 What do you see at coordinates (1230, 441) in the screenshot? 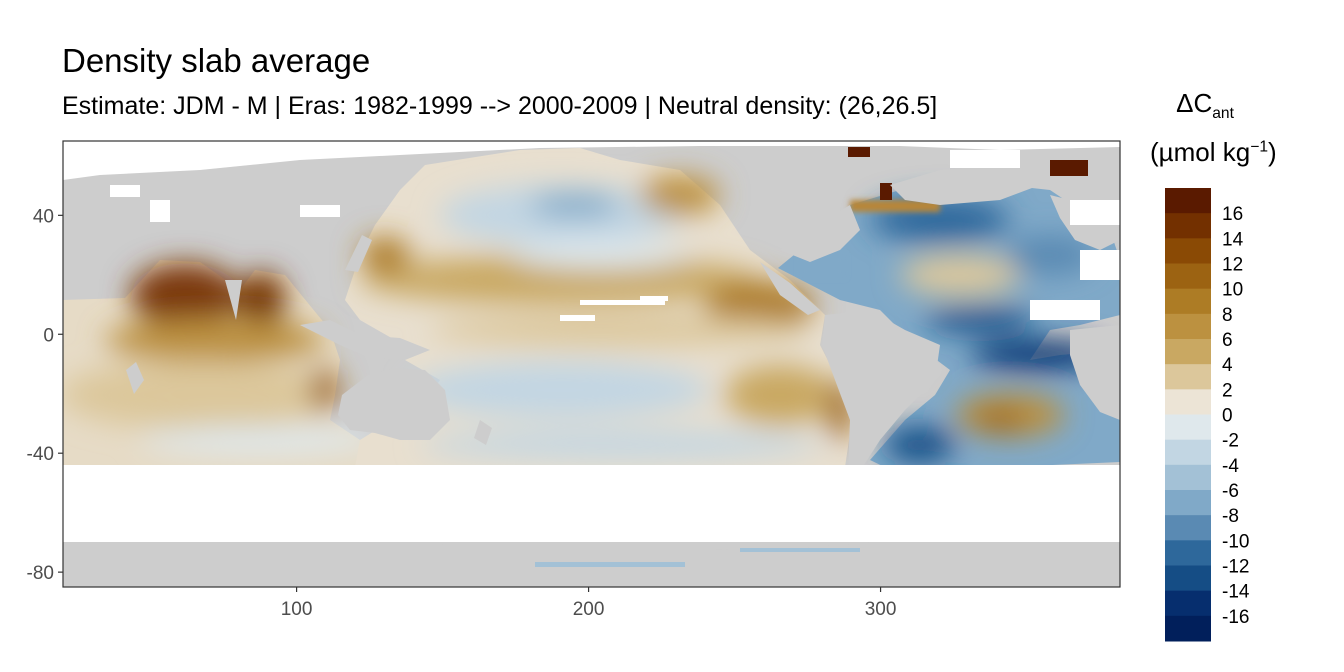
I see `legend-label: -2` at bounding box center [1230, 441].